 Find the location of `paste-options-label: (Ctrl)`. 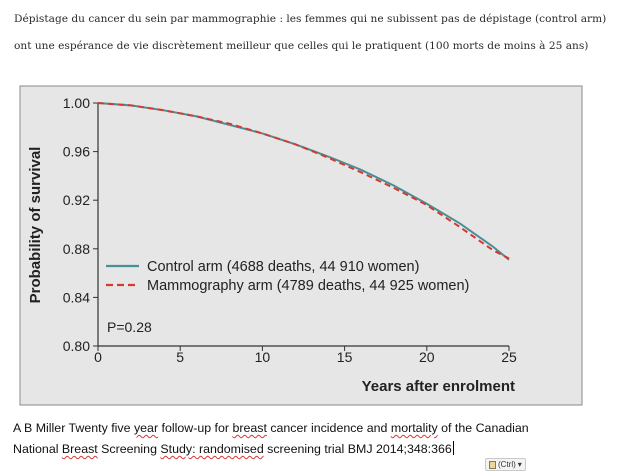

paste-options-label: (Ctrl) is located at coordinates (507, 464).